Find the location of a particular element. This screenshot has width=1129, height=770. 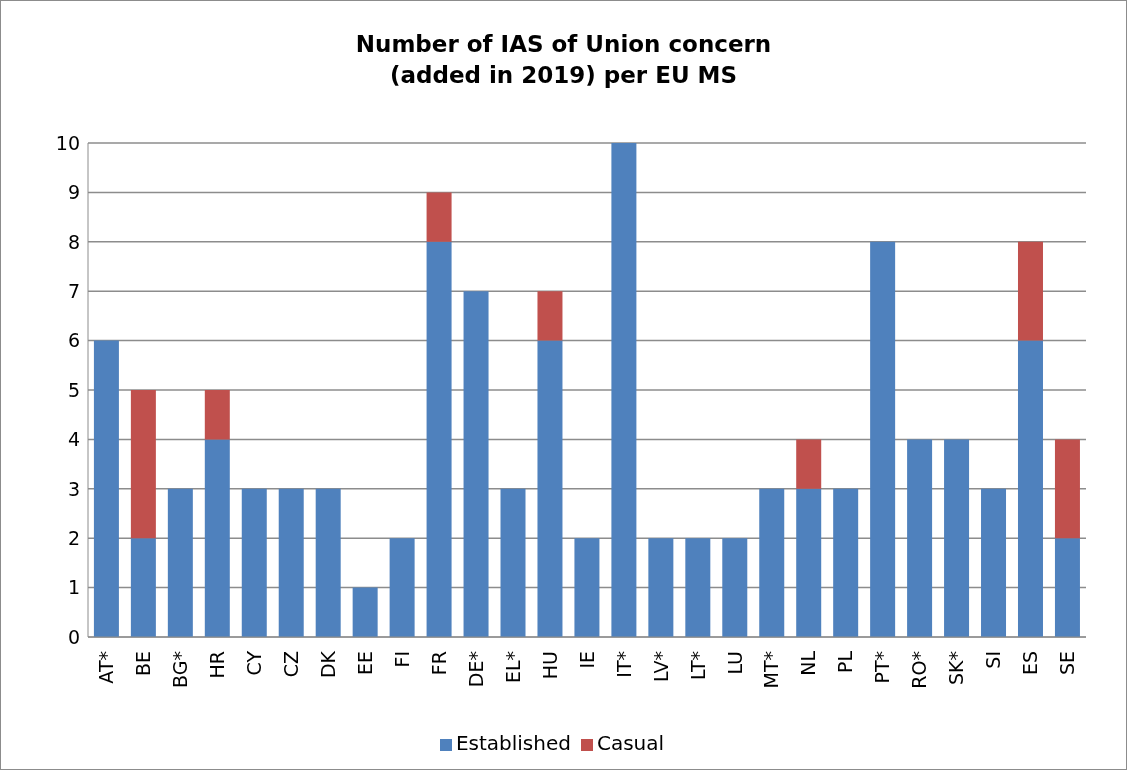

x-tick-label: CZ is located at coordinates (290, 664).